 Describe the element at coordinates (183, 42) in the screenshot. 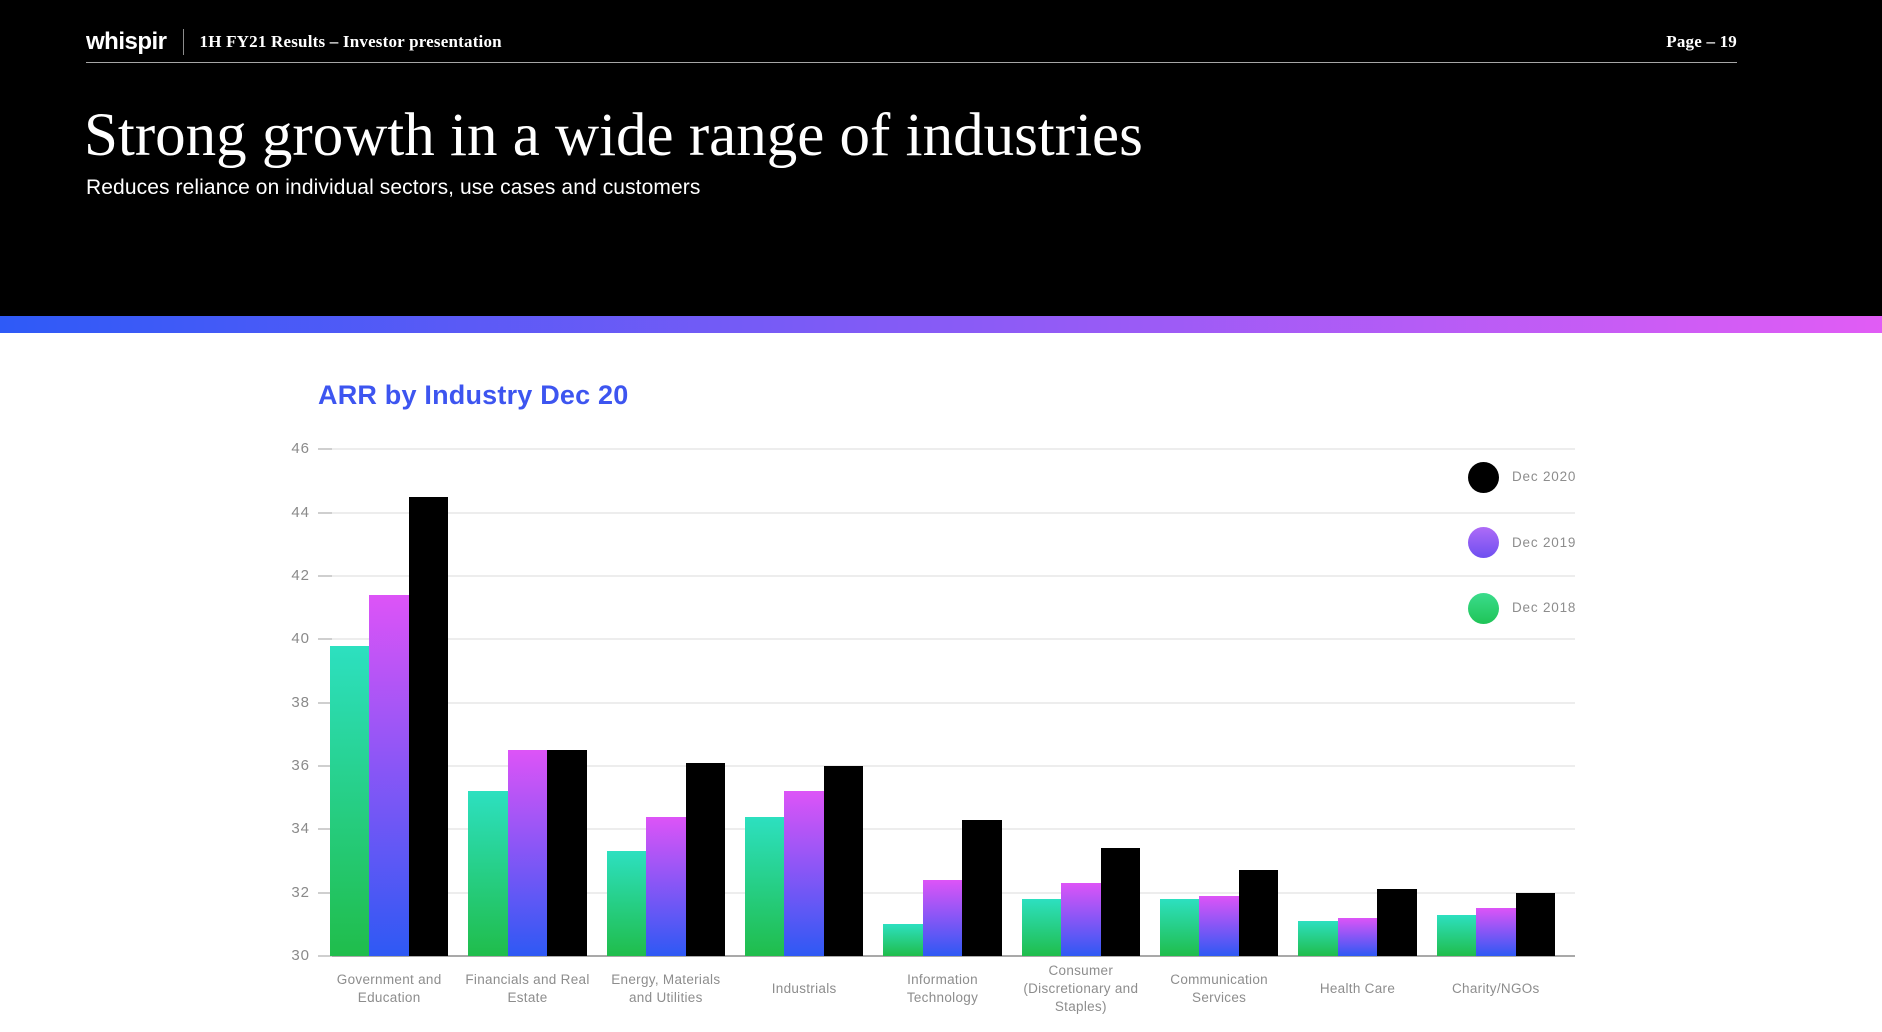

I see `topbar-divider` at that location.